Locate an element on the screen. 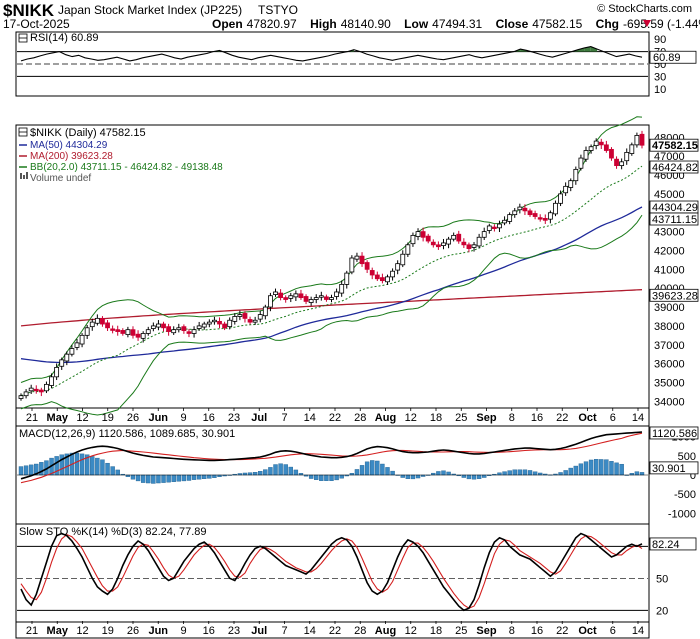 This screenshot has width=700, height=639. sto-tick-label: 20 is located at coordinates (662, 611).